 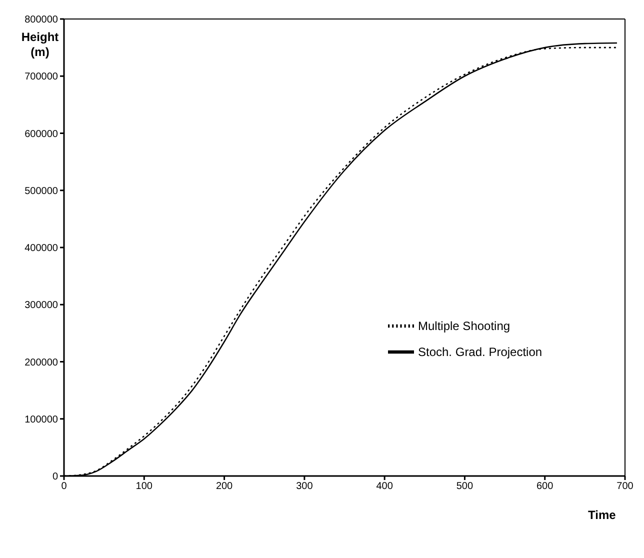 I want to click on y-tick-label: 200000, so click(x=41, y=362).